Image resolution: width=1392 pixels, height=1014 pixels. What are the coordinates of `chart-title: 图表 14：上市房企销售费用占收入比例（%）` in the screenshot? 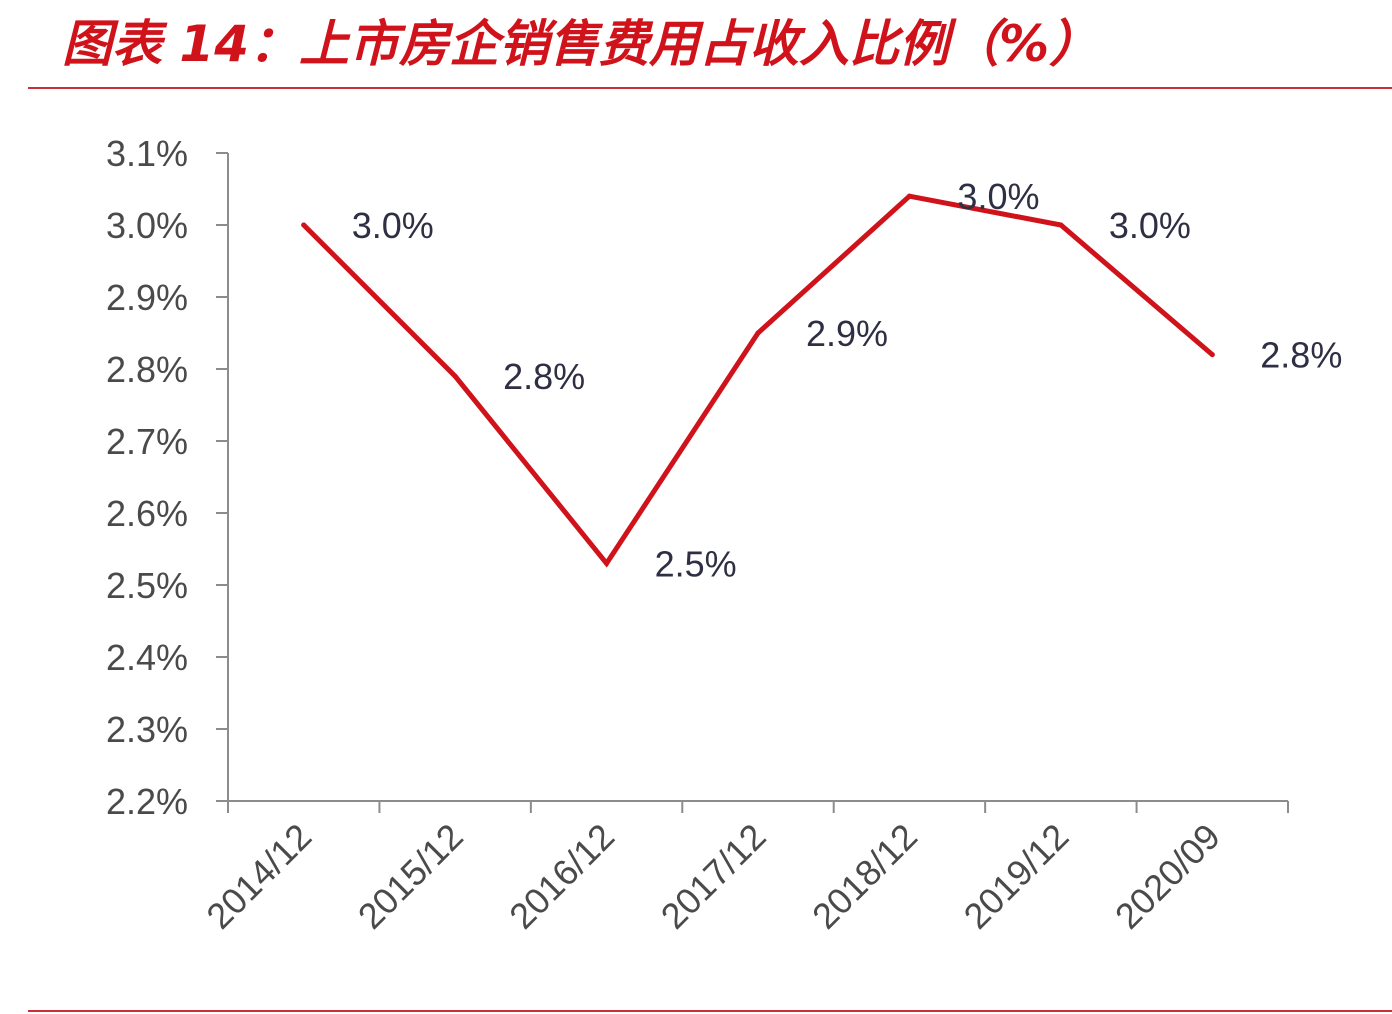 It's located at (581, 44).